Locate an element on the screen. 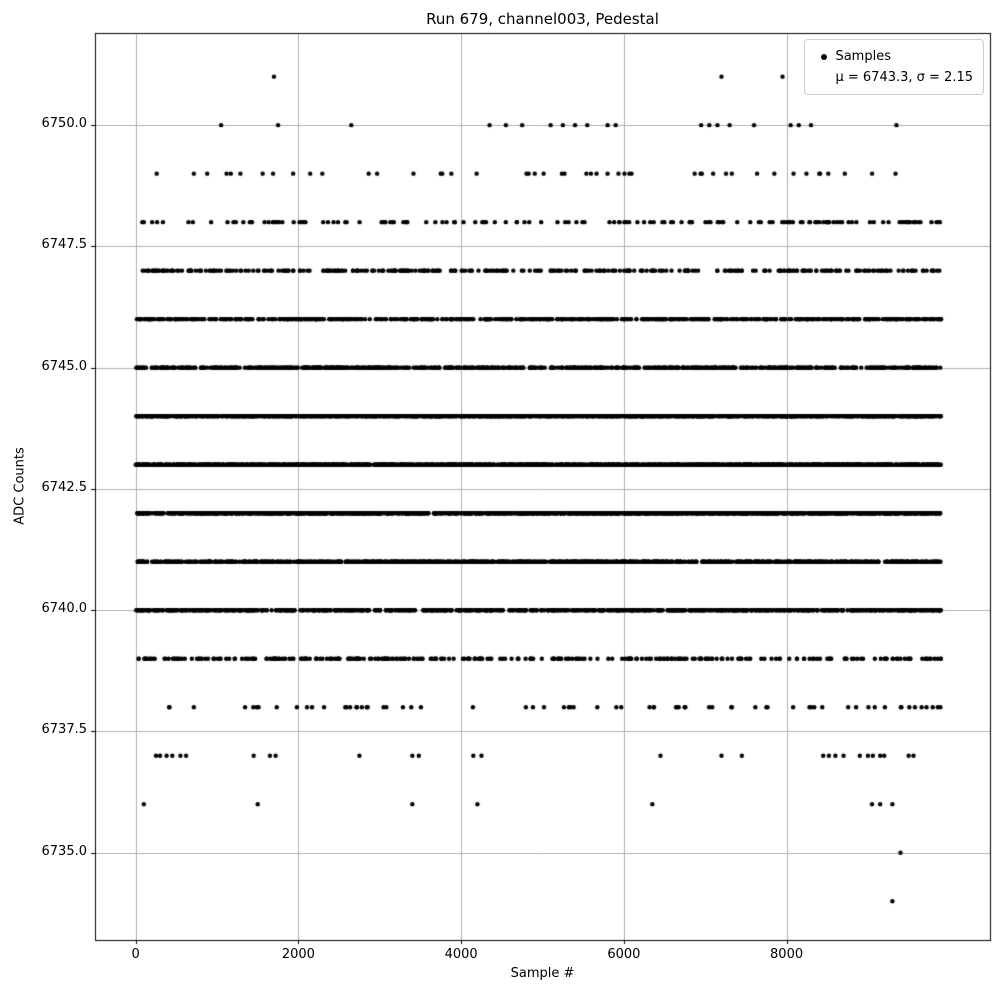  x-tick-label: 4000 is located at coordinates (461, 954).